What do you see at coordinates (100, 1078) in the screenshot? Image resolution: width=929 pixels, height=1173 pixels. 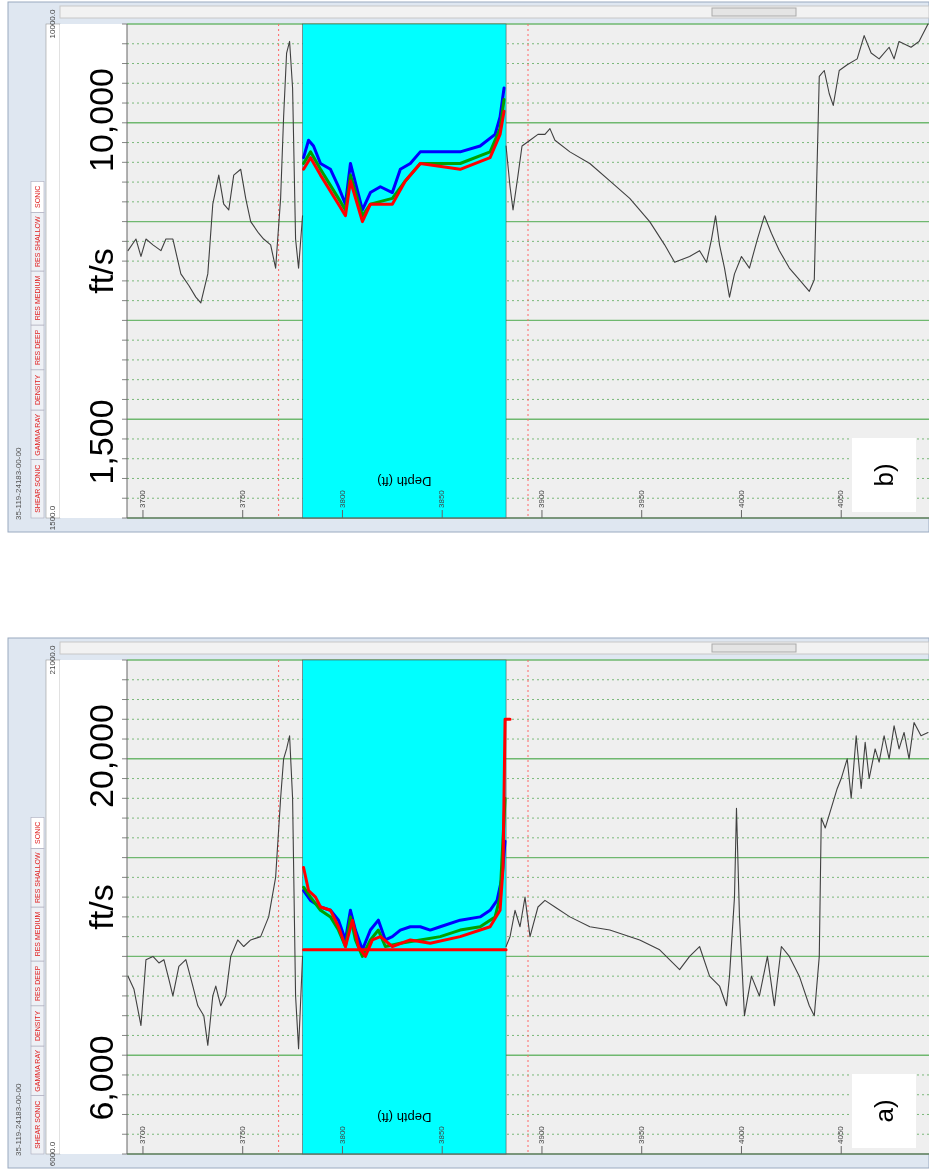 I see `text: 6,000` at bounding box center [100, 1078].